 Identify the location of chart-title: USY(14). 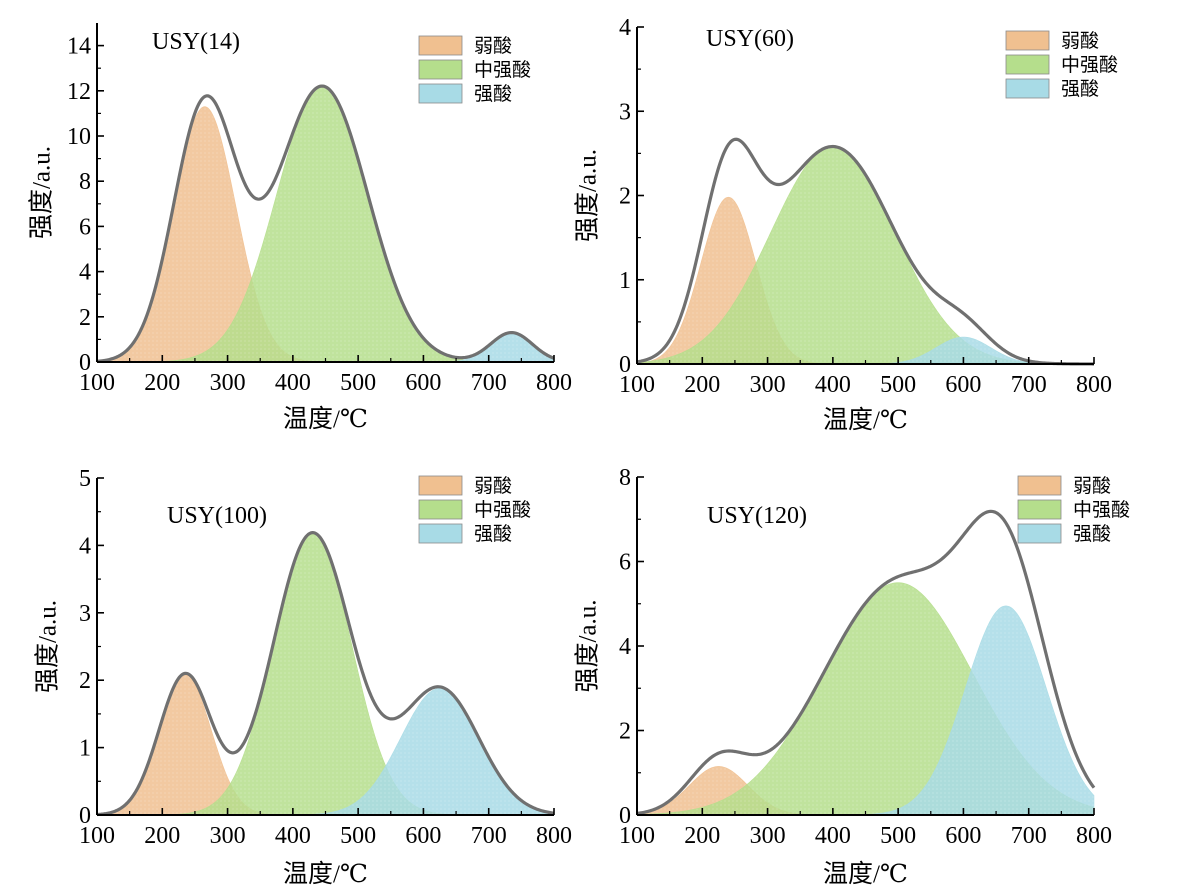
(196, 42).